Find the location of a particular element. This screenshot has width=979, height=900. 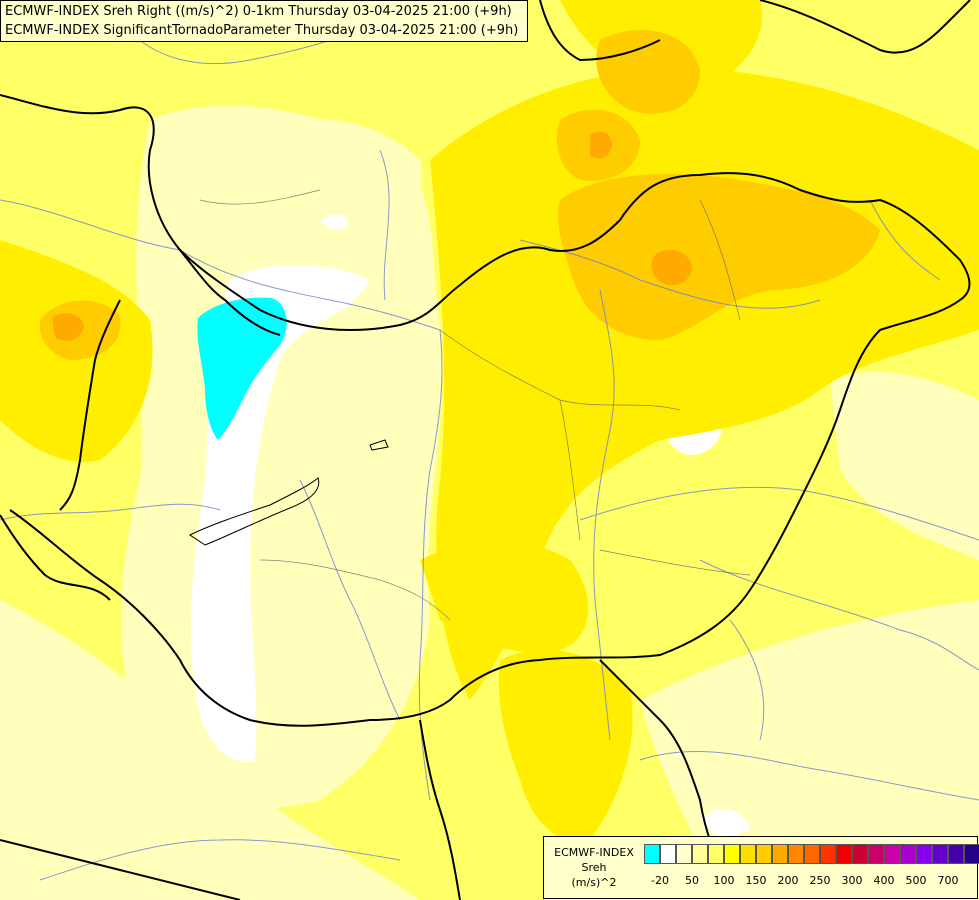

gold-region-northeast is located at coordinates (719, 257).